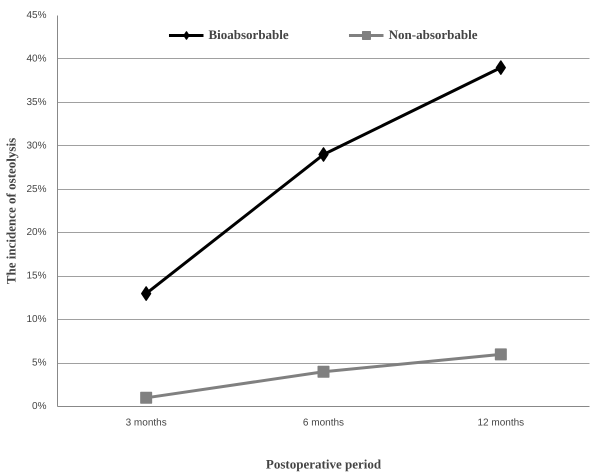 The width and height of the screenshot is (609, 474). What do you see at coordinates (36, 102) in the screenshot?
I see `y-tick-label: 35%` at bounding box center [36, 102].